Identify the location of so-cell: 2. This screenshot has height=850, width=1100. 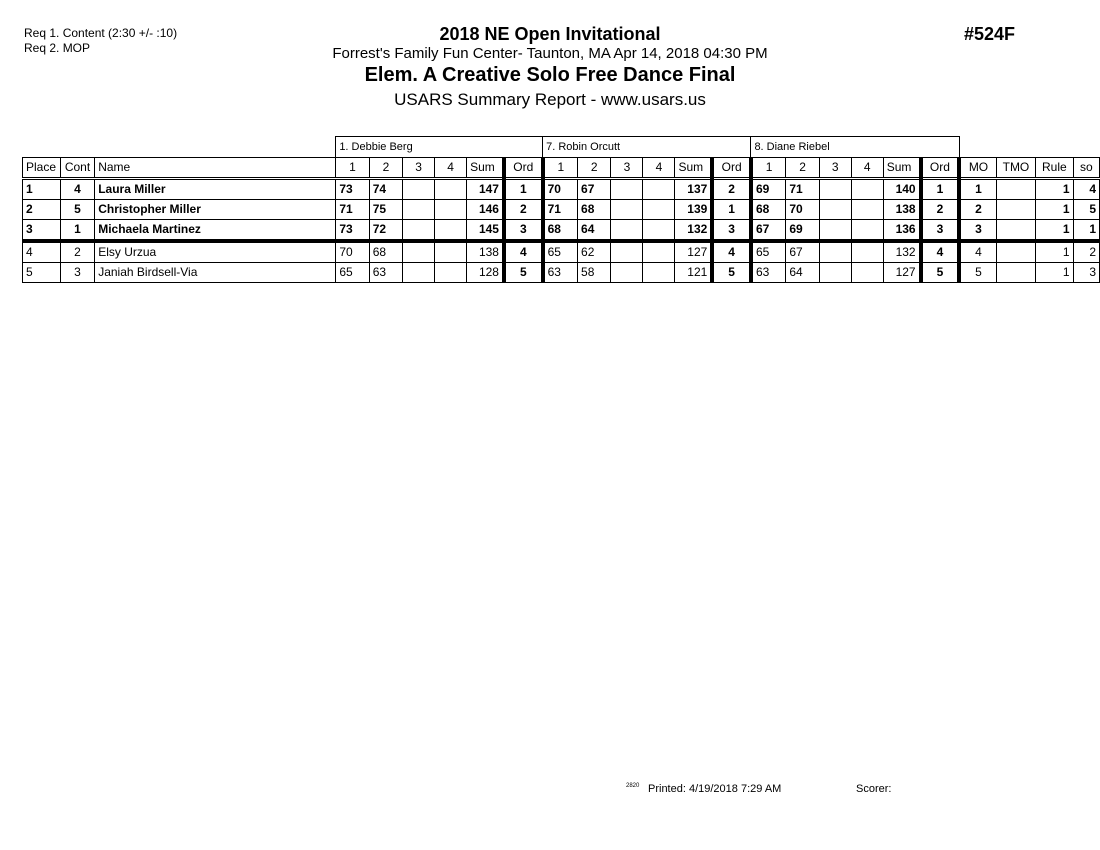
(1086, 251).